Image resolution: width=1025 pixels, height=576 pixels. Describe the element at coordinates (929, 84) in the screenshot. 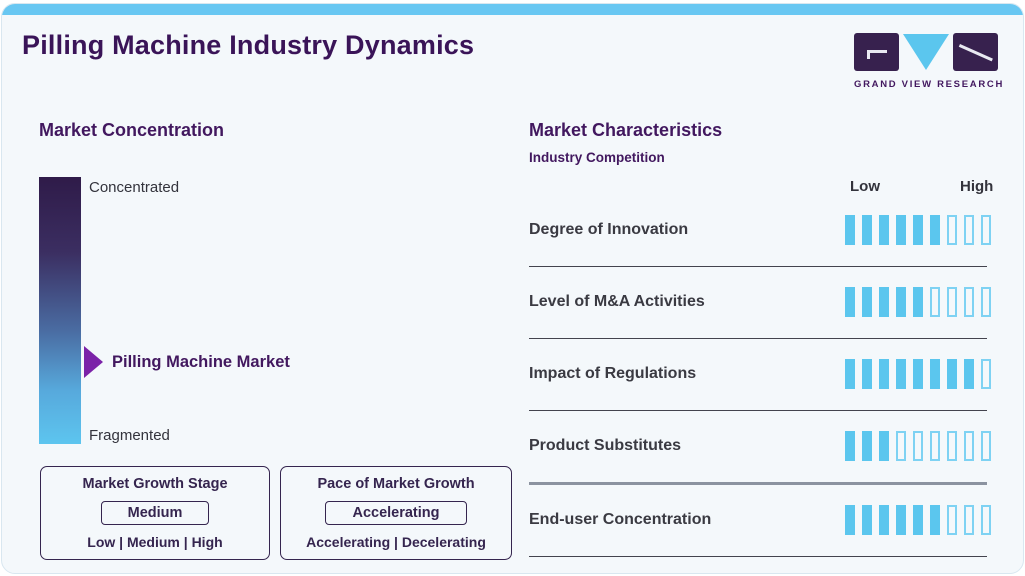

I see `brand-name: GRAND VIEW RESEARCH` at that location.